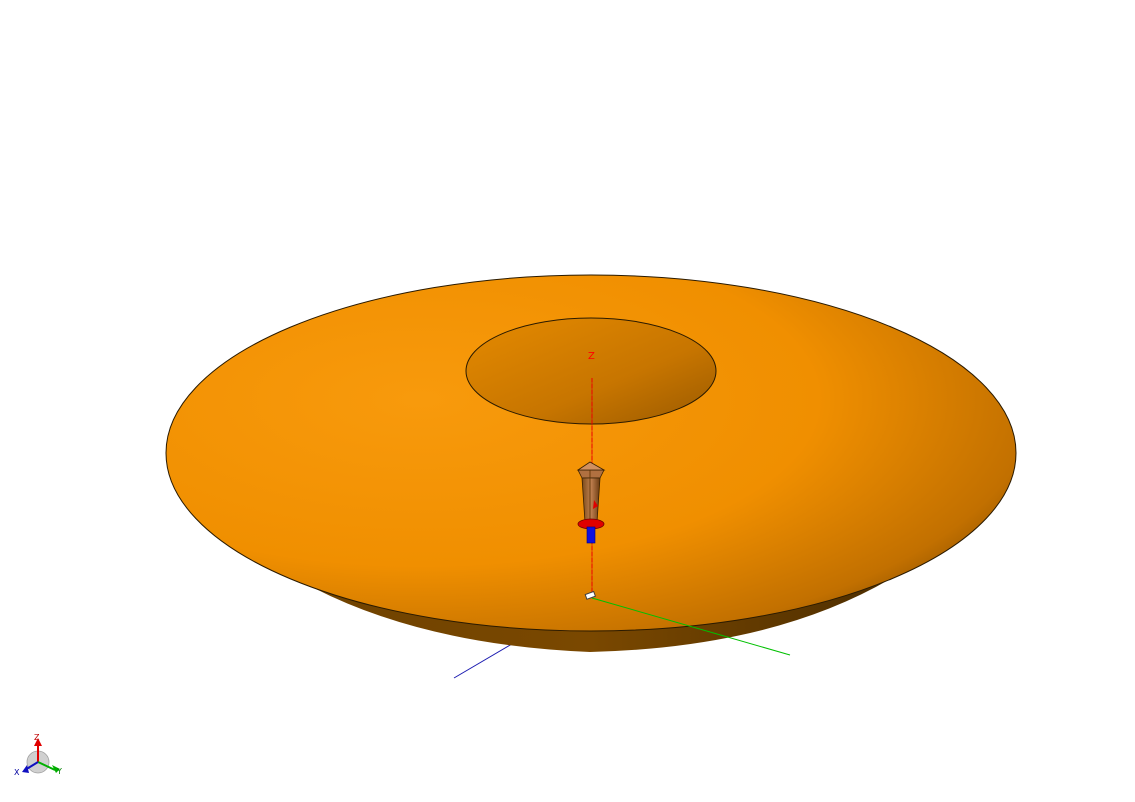 The width and height of the screenshot is (1135, 802). I want to click on y-axis-line, so click(691, 626).